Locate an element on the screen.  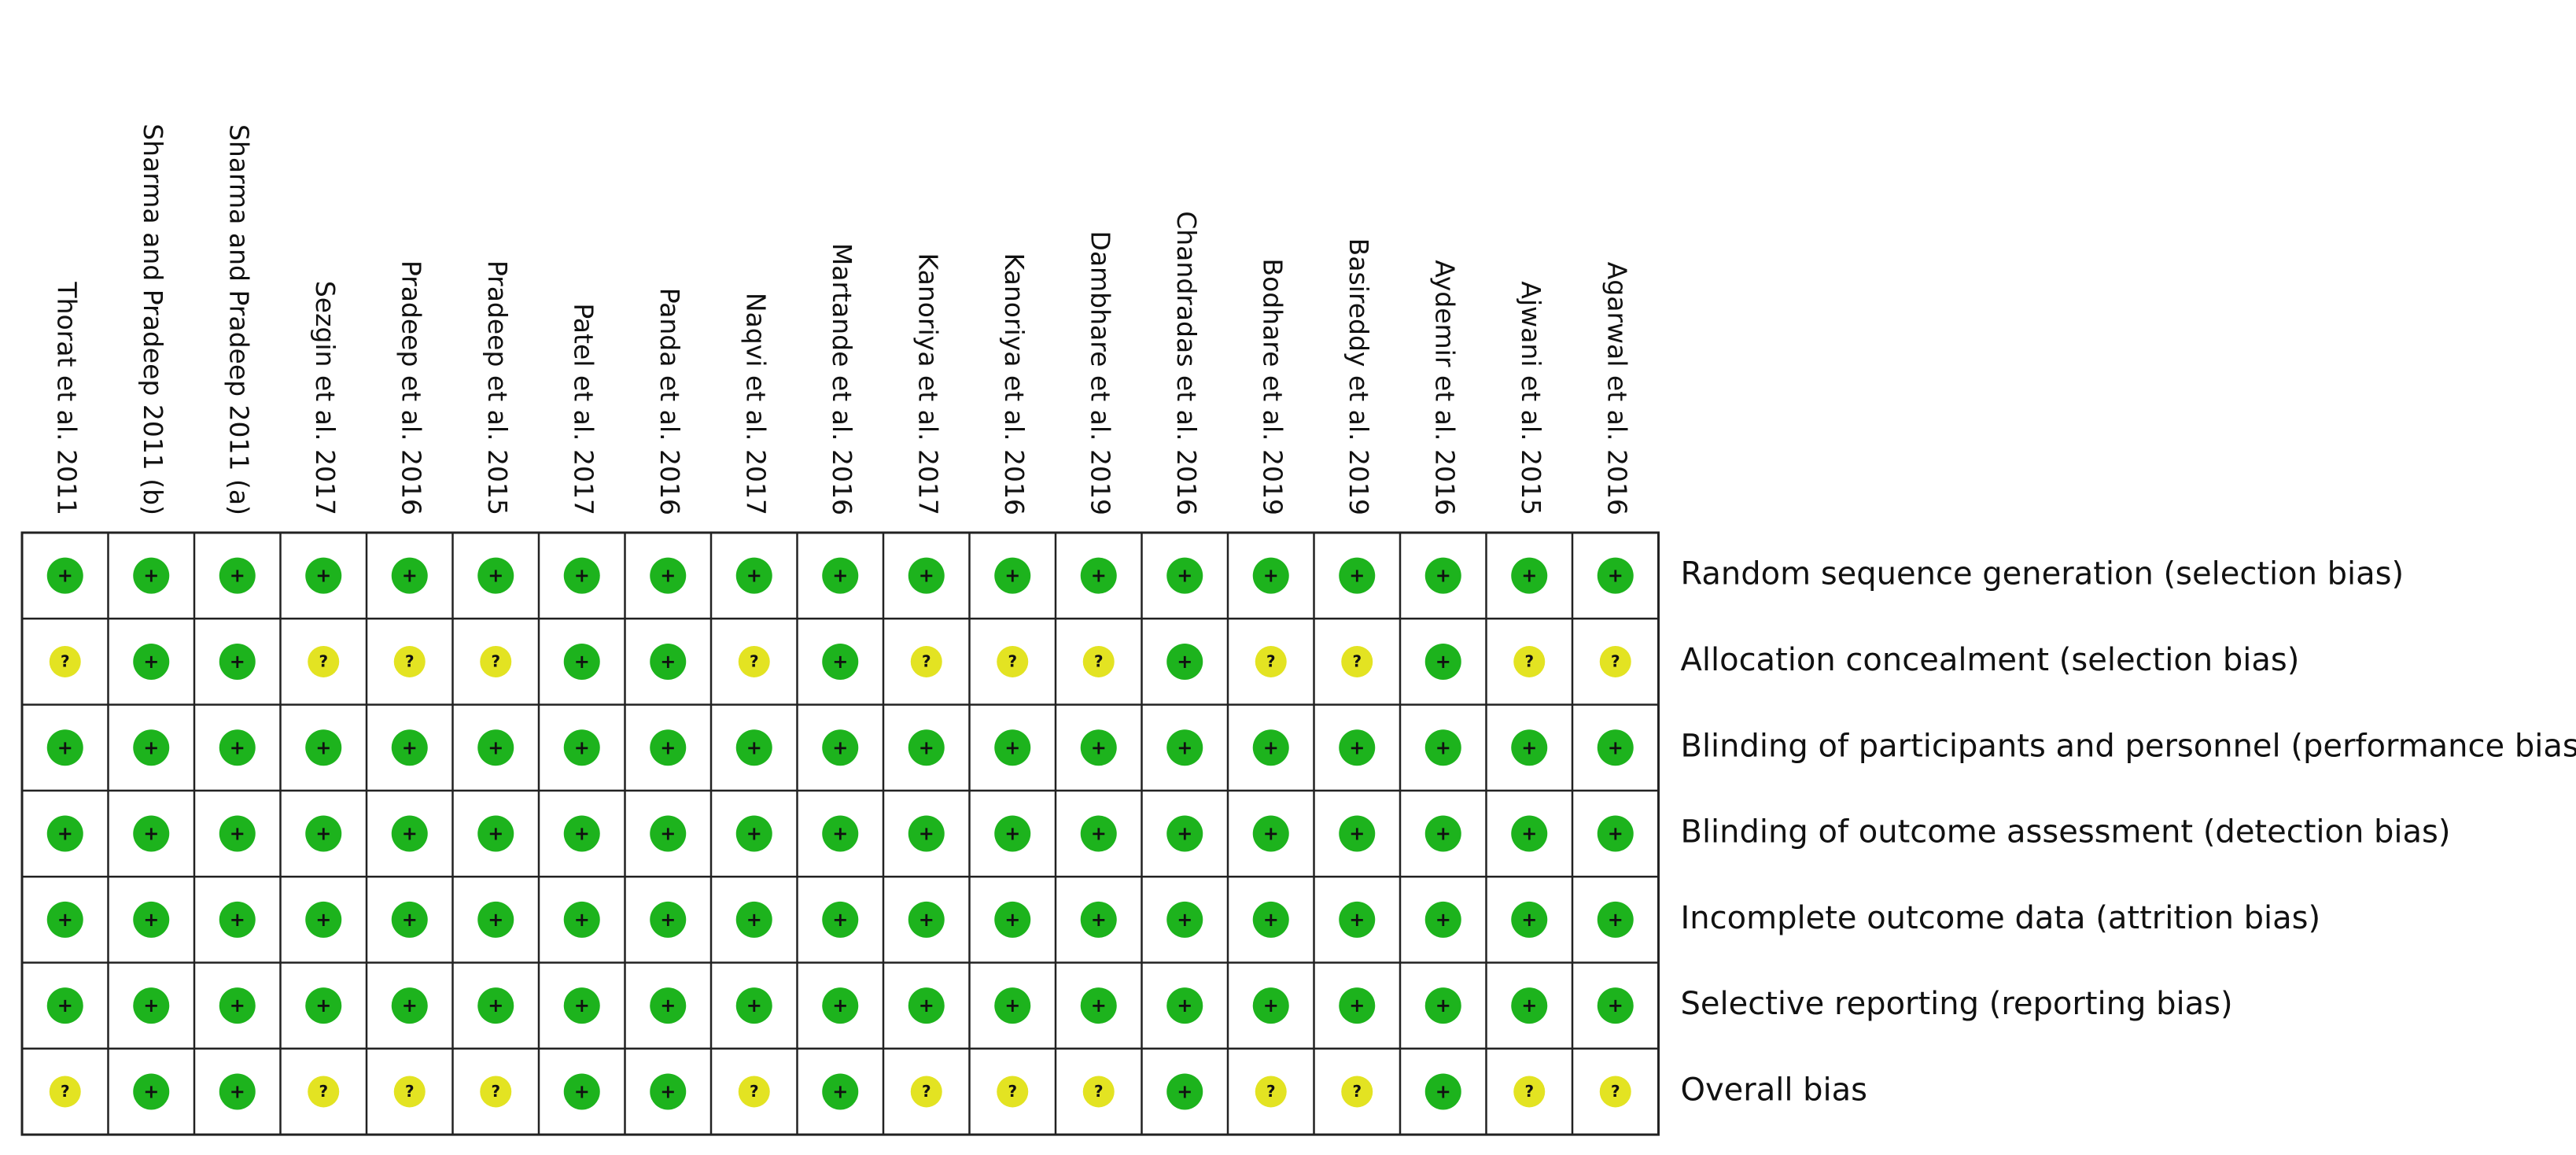
study-label: Chandradas et al. 2016 is located at coordinates (1186, 363).